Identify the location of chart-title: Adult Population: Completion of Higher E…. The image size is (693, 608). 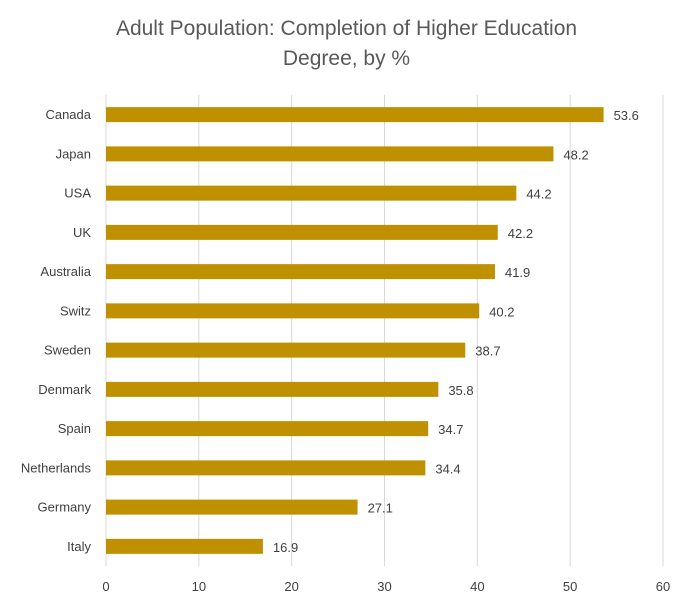
(346, 44).